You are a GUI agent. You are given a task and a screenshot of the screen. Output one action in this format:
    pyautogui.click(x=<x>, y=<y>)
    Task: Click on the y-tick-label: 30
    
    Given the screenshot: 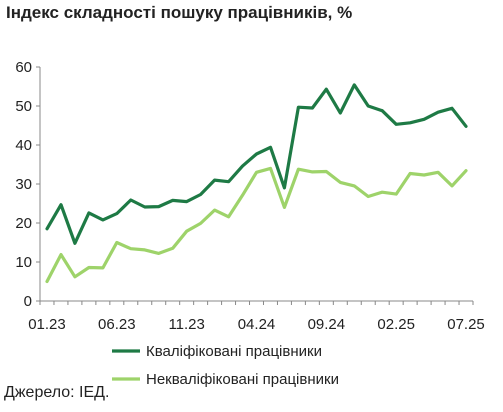 What is the action you would take?
    pyautogui.click(x=23, y=184)
    